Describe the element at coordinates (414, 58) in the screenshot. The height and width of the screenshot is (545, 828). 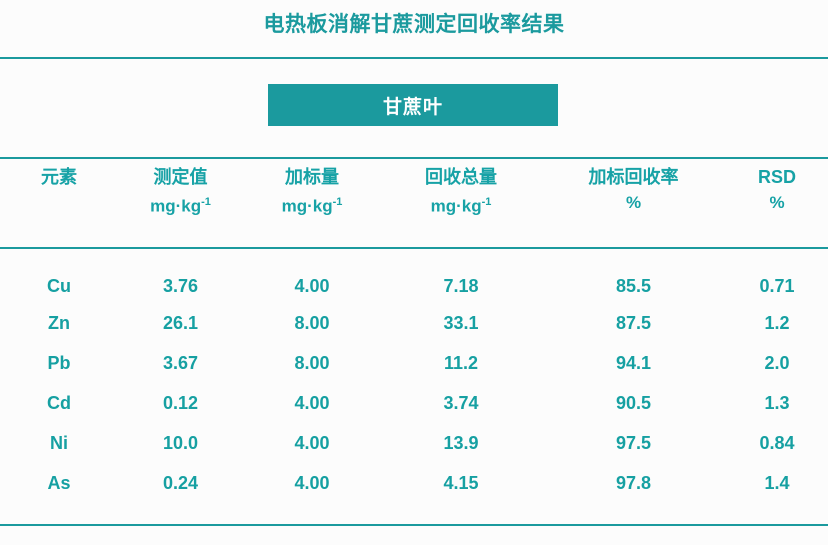
I see `divider-top` at that location.